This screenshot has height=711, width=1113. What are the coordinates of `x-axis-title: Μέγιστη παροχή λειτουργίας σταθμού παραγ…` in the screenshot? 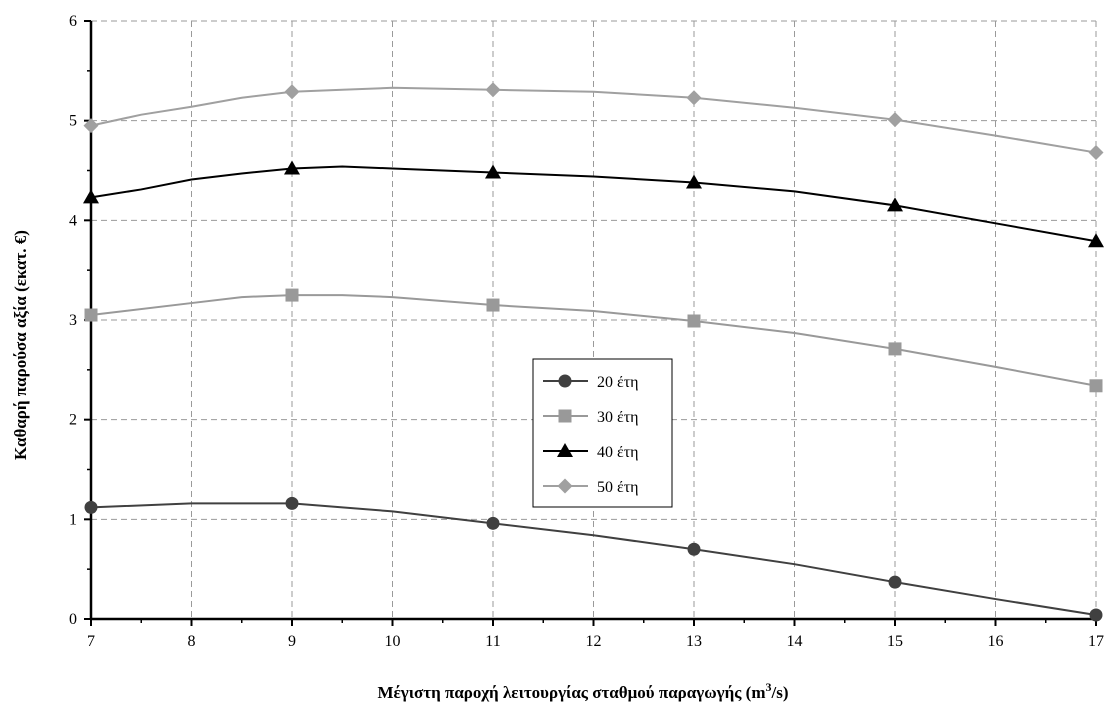 It's located at (582, 691).